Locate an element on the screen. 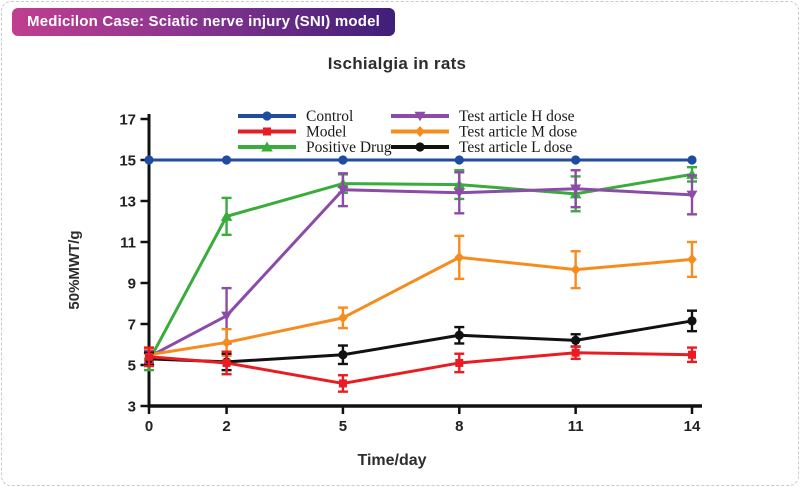  legend-item-test-article-m-dose: Test article M dose is located at coordinates (484, 132).